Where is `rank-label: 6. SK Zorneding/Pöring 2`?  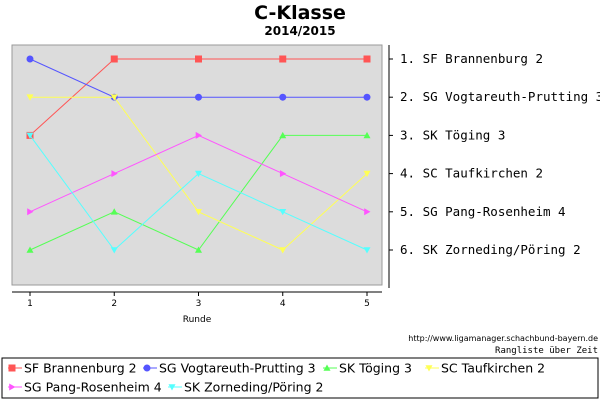 rank-label: 6. SK Zorneding/Pöring 2 is located at coordinates (490, 249).